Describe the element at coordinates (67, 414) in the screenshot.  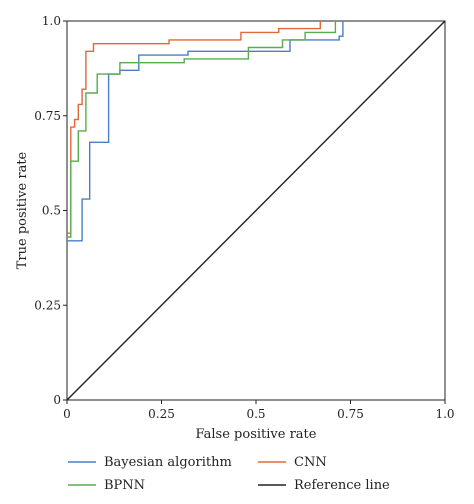
I see `x-tick-label: 0` at that location.